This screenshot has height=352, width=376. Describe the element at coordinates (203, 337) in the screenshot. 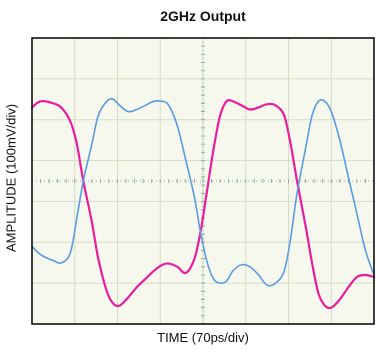

I see `x-axis-label: TIME (70ps/div)` at that location.